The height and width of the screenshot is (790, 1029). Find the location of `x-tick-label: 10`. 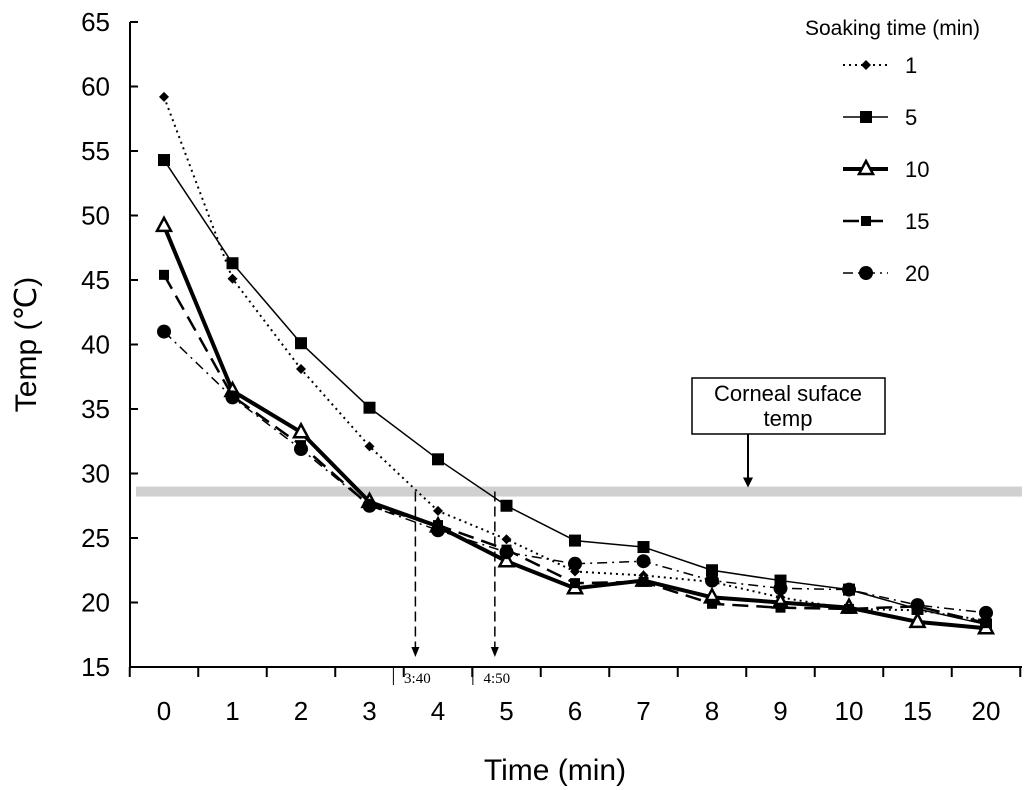

x-tick-label: 10 is located at coordinates (849, 711).